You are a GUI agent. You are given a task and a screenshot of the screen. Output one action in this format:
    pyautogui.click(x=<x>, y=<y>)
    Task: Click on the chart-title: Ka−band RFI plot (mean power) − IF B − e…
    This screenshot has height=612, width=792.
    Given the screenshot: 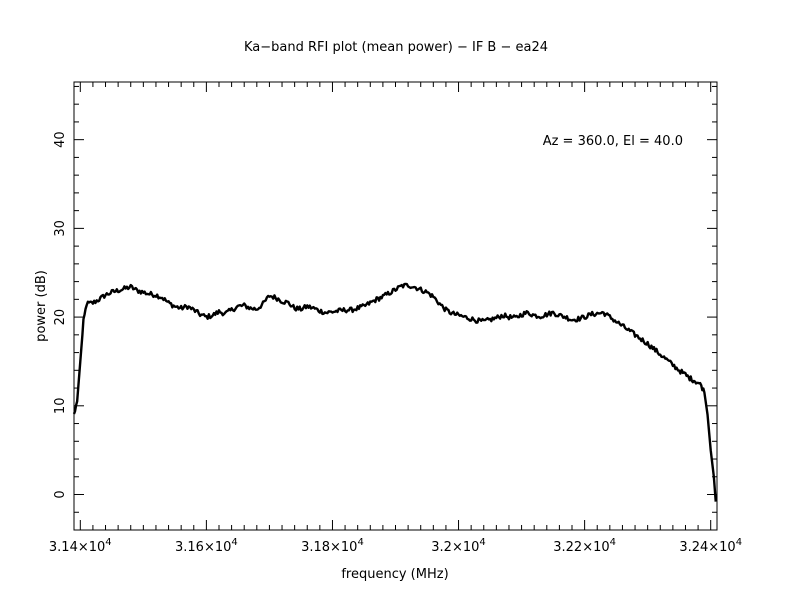 What is the action you would take?
    pyautogui.click(x=396, y=47)
    